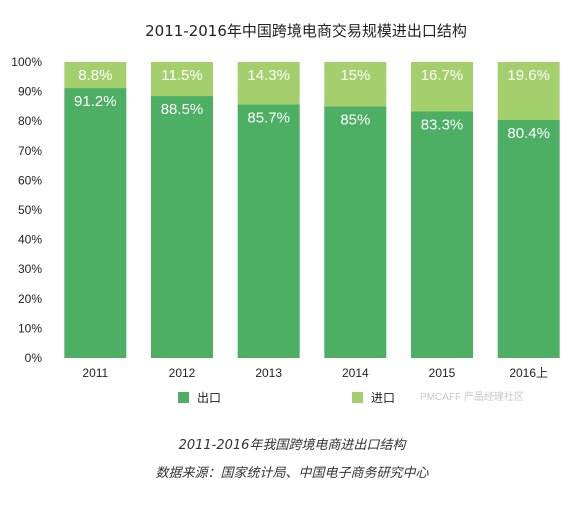  What do you see at coordinates (268, 373) in the screenshot?
I see `x-tick-label: 2013` at bounding box center [268, 373].